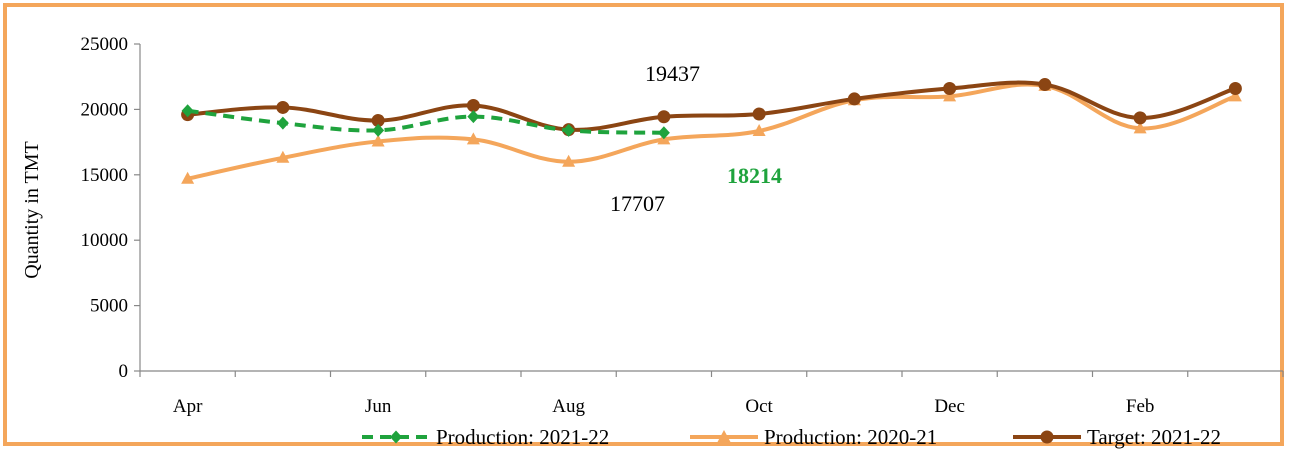 The height and width of the screenshot is (452, 1293). What do you see at coordinates (949, 406) in the screenshot?
I see `x-tick-label: Dec` at bounding box center [949, 406].